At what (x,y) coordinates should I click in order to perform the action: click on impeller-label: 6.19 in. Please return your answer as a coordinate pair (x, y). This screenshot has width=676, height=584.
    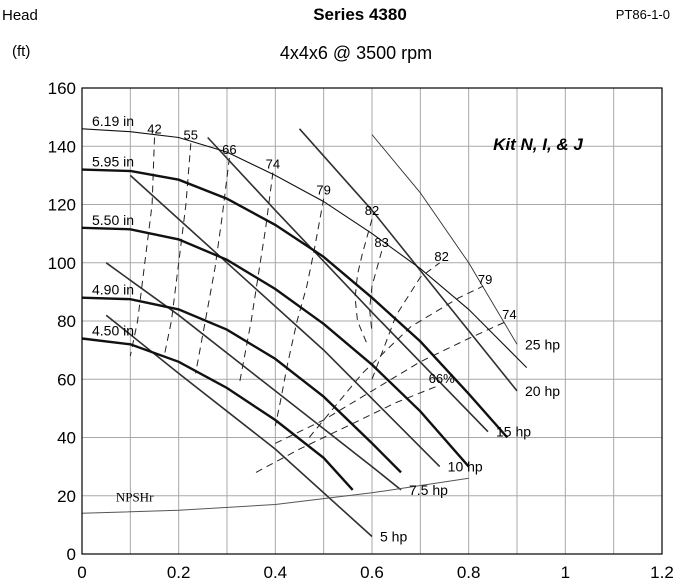
    Looking at the image, I should click on (113, 121).